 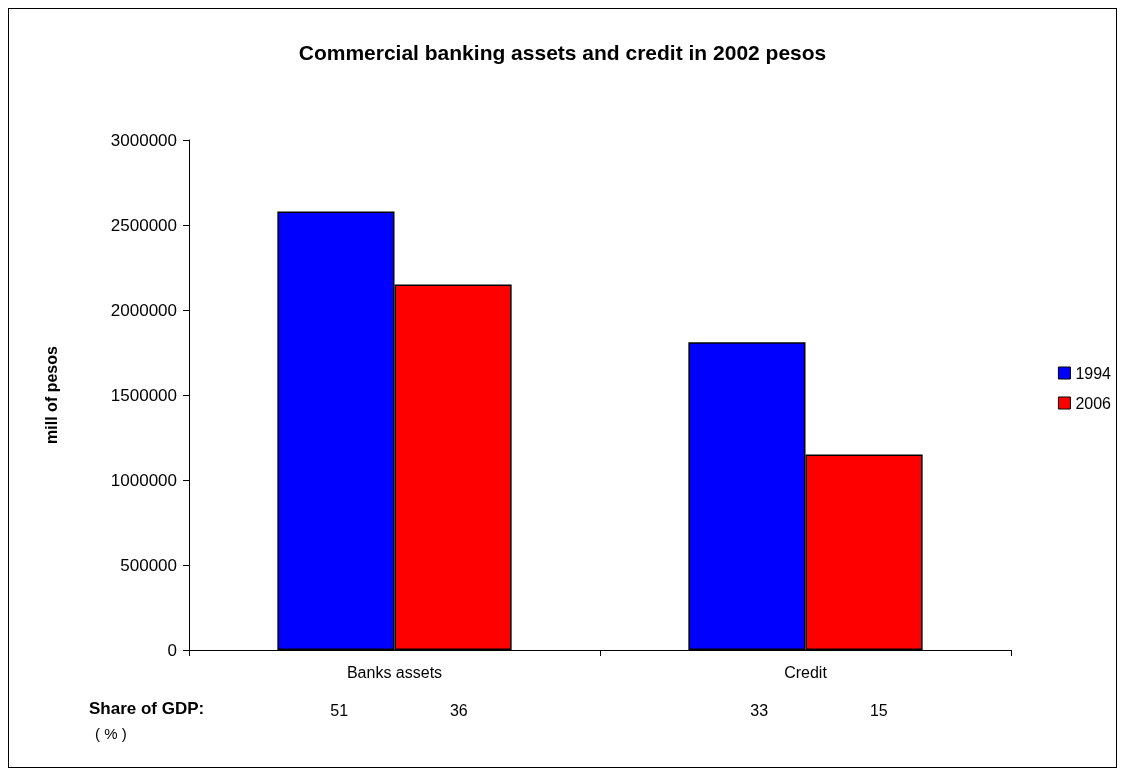 I want to click on x-tick-label: Banks assets, so click(x=394, y=672).